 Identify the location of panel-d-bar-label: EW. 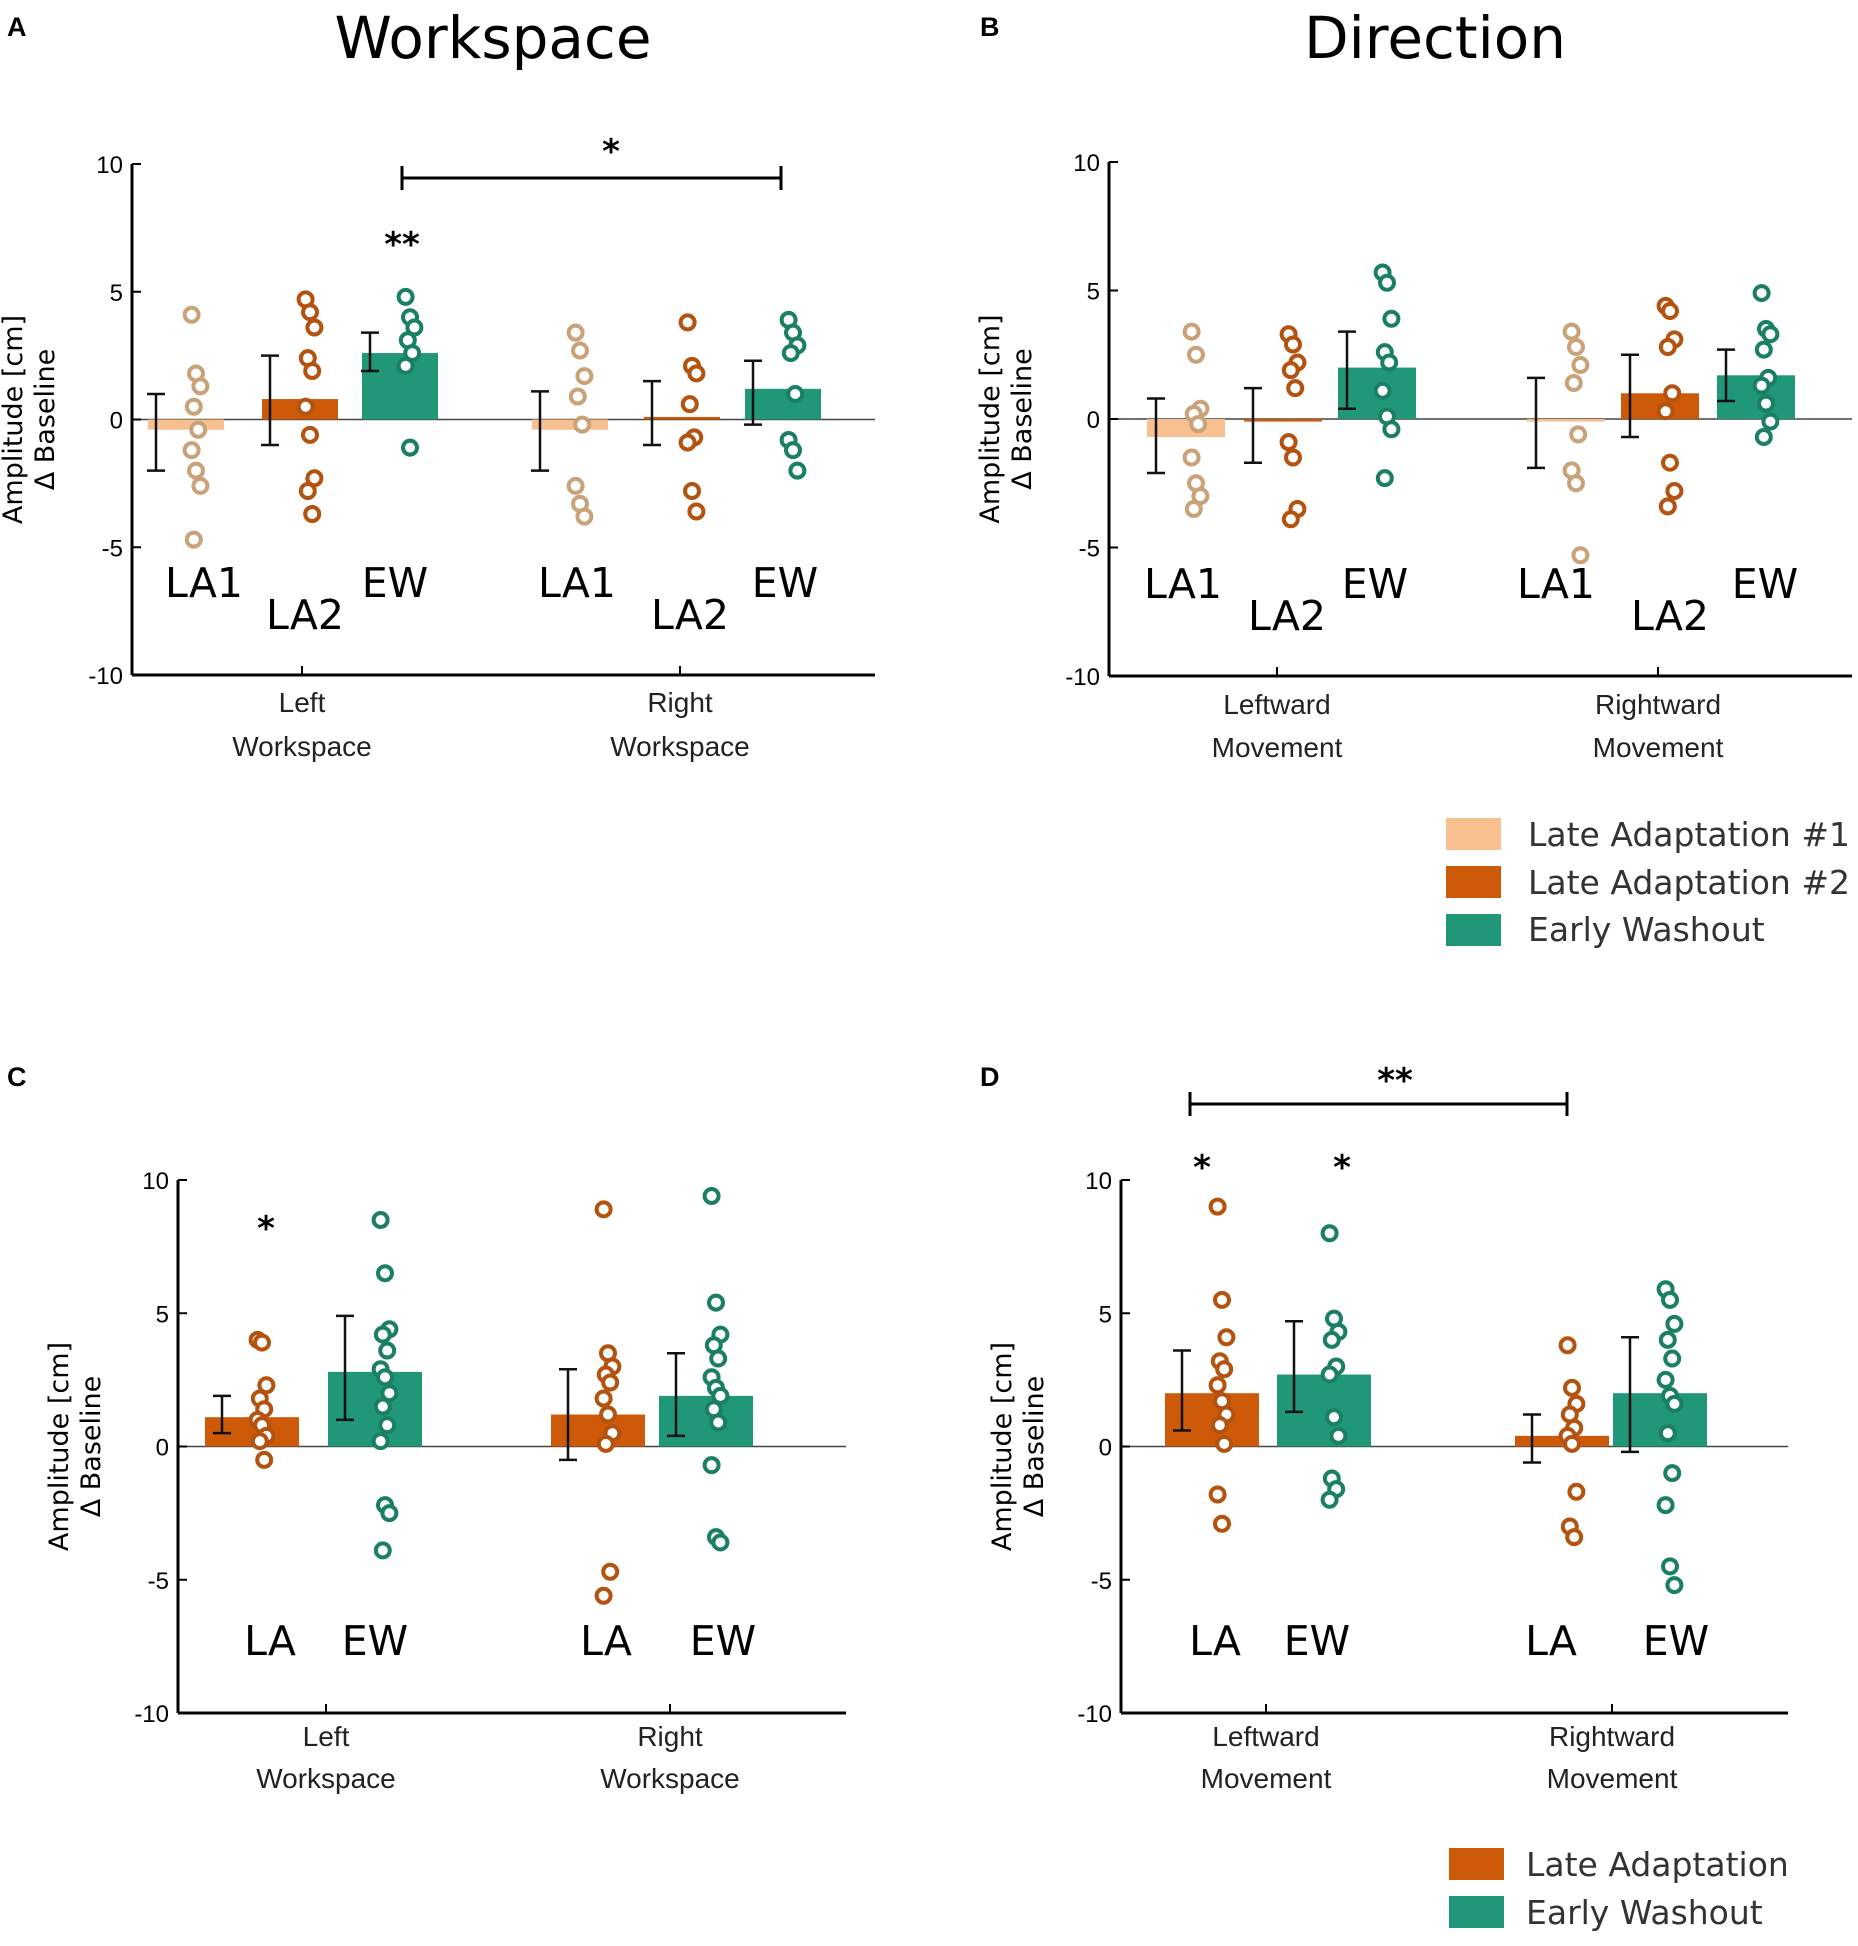
(1676, 1641).